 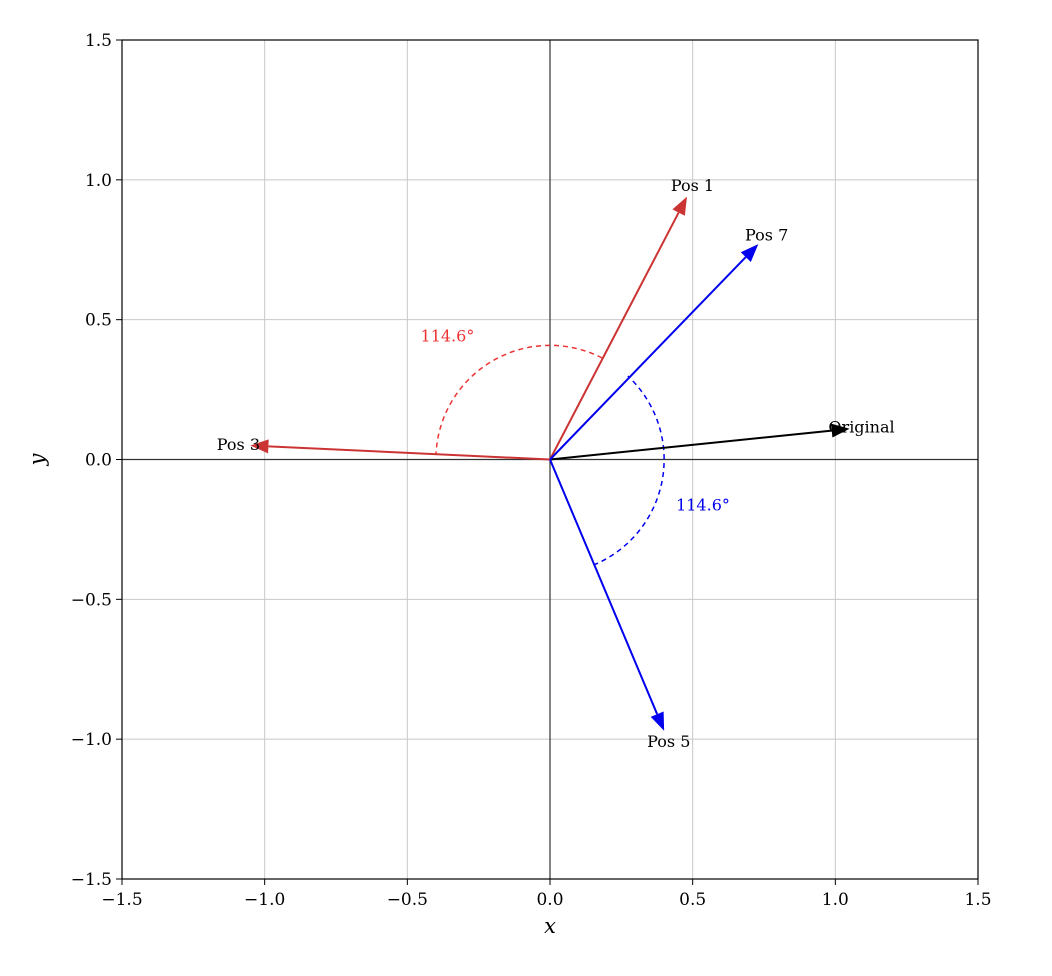 I want to click on x-tick-label: 0.5, so click(x=692, y=900).